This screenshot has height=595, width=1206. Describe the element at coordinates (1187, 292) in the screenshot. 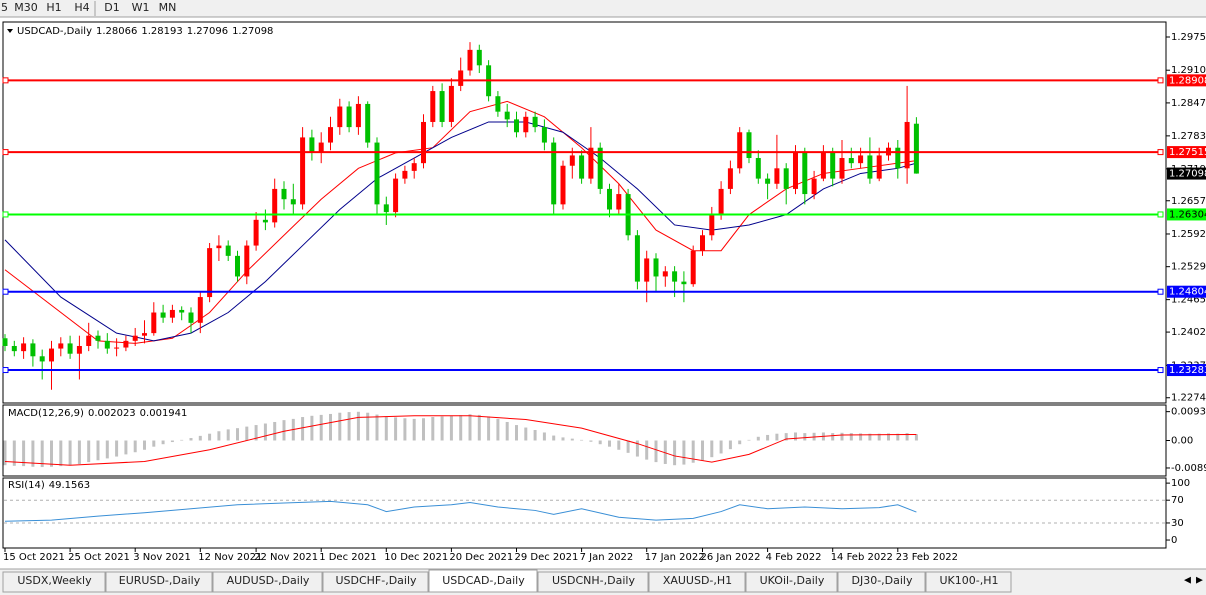

I see `level-price-label: 1.24804` at that location.